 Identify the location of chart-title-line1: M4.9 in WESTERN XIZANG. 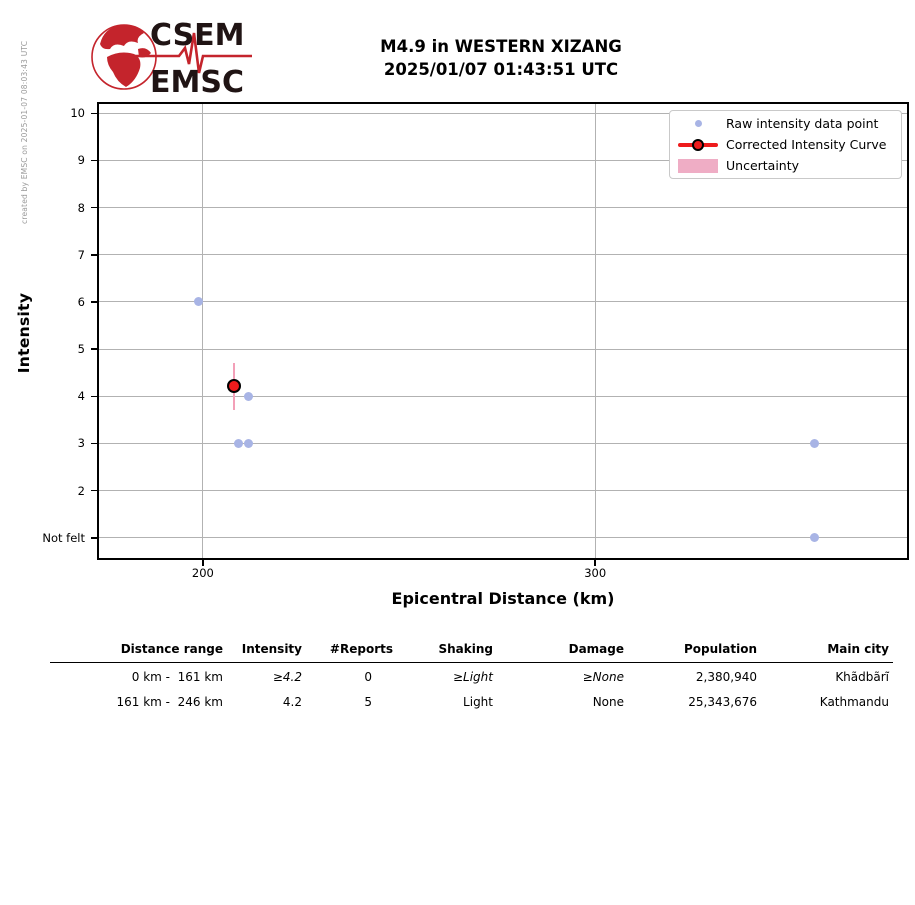
(501, 46).